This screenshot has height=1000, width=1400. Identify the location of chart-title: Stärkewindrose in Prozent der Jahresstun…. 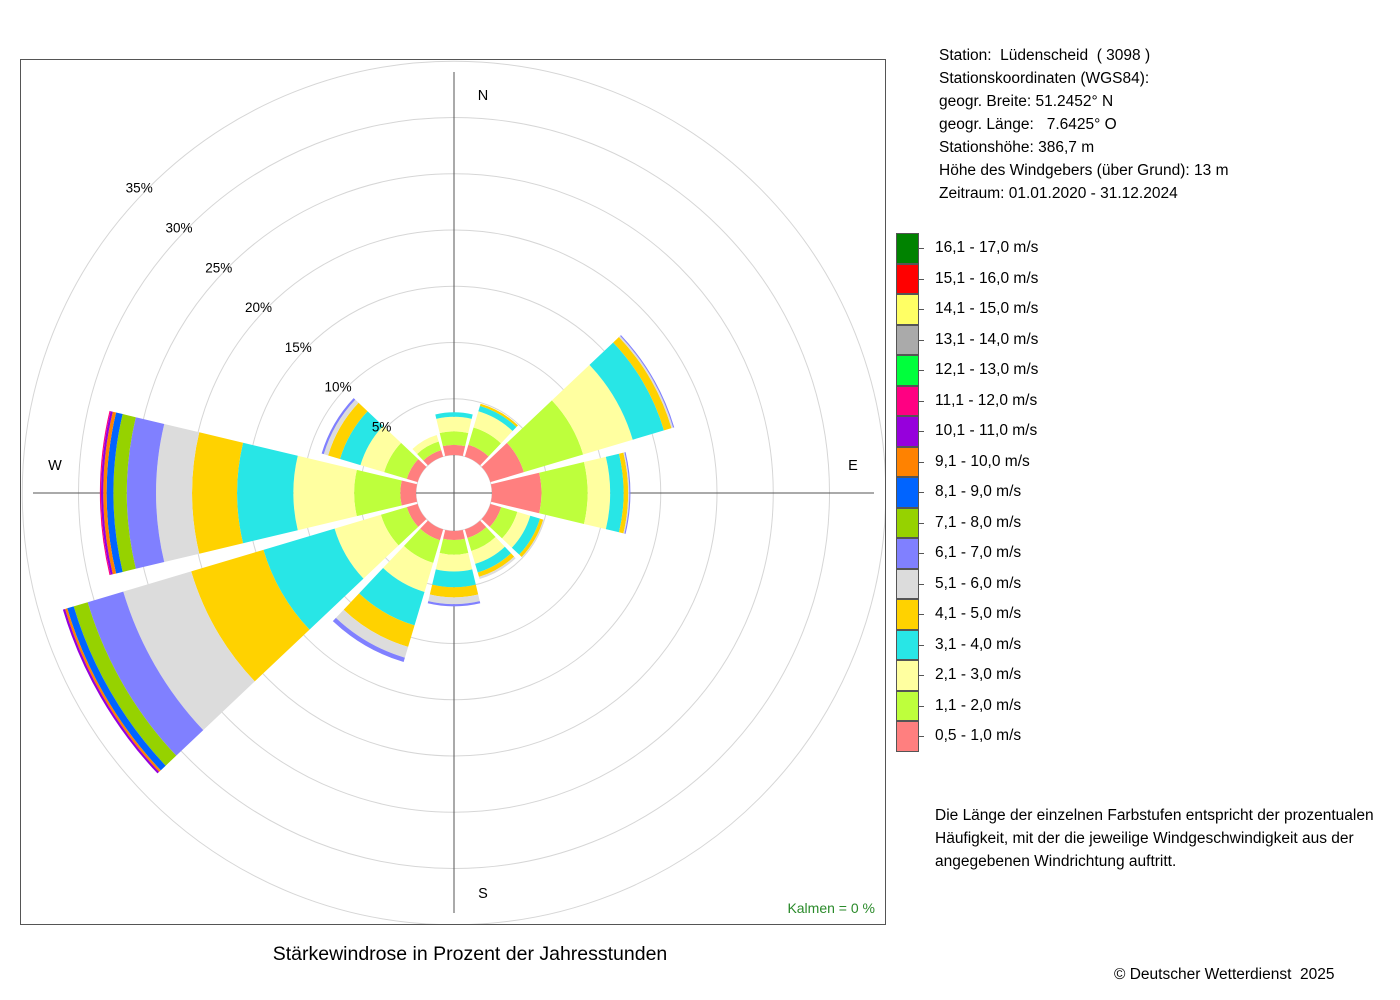
(470, 954).